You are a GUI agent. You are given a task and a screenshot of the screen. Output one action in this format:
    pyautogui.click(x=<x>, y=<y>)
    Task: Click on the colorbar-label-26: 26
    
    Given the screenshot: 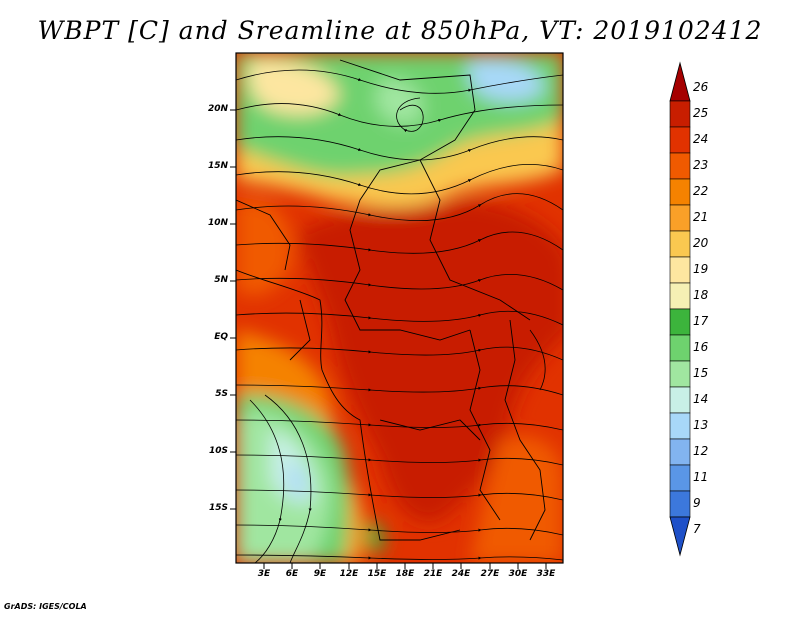 What is the action you would take?
    pyautogui.click(x=701, y=87)
    